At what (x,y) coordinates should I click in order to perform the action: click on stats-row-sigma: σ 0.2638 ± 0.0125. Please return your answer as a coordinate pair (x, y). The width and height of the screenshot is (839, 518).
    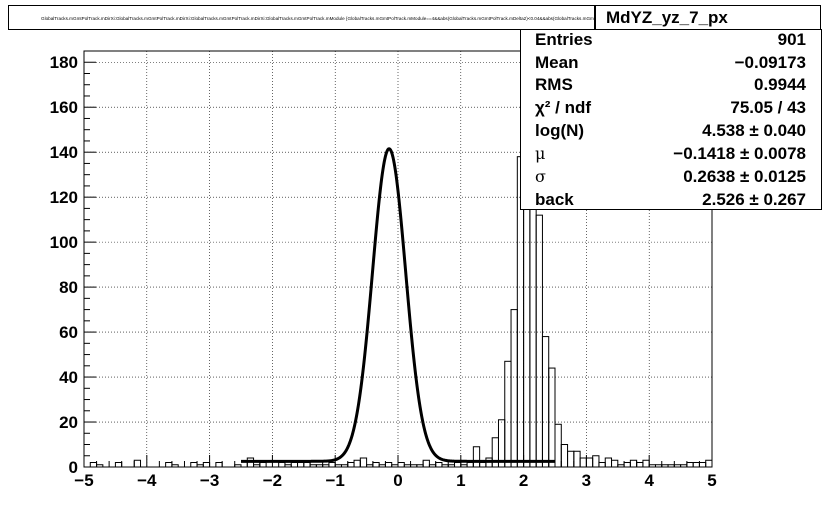
    Looking at the image, I should click on (671, 178).